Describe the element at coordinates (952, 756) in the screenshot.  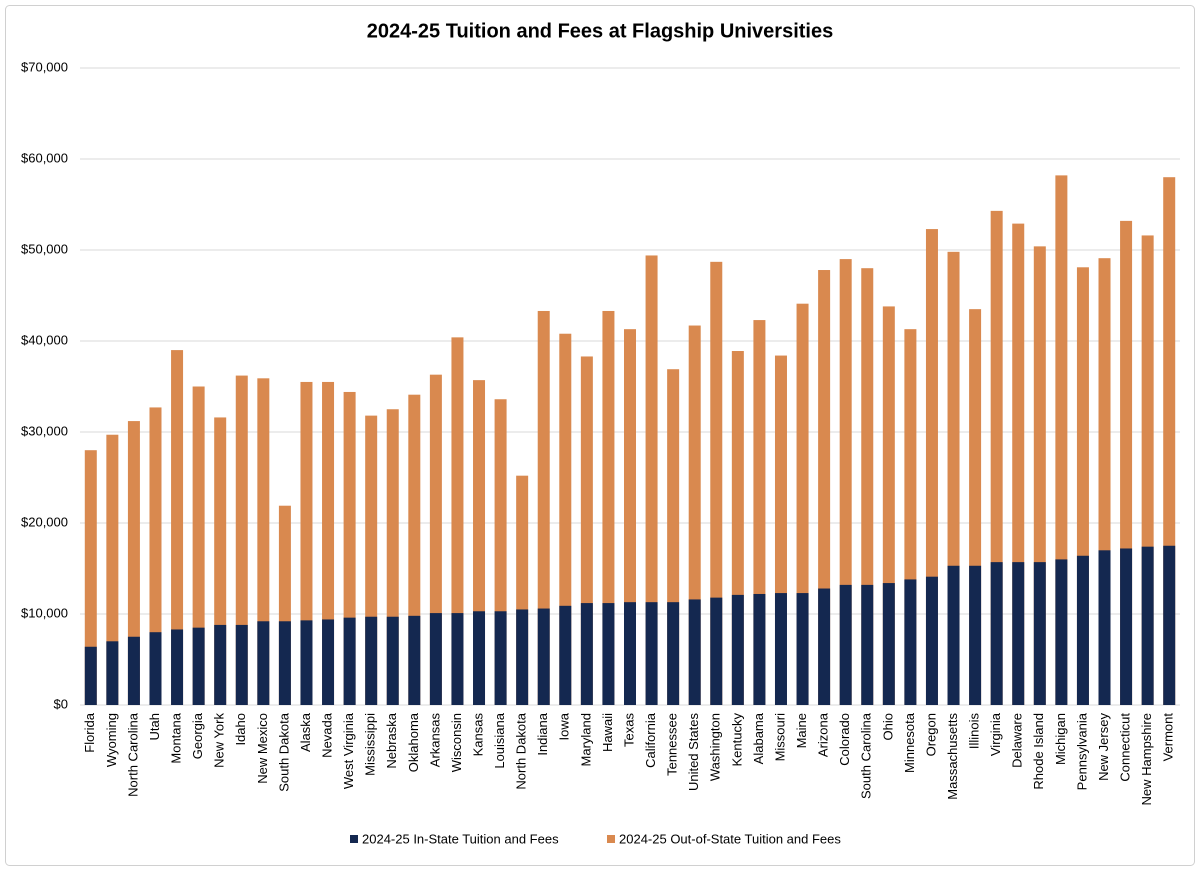
I see `x-tick-label: Massachusetts` at that location.